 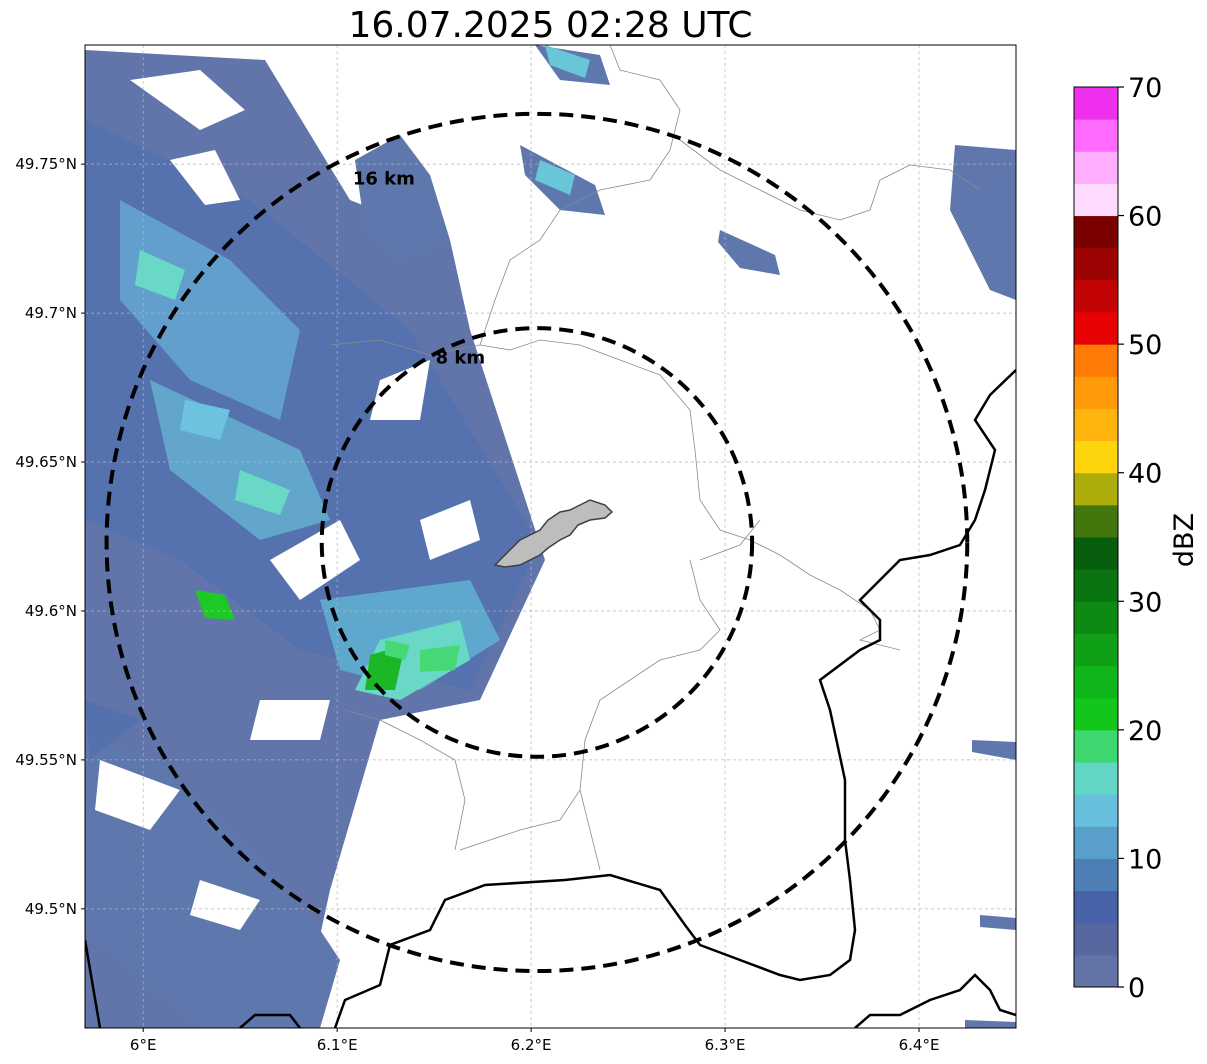 What do you see at coordinates (384, 178) in the screenshot?
I see `range-ring-label: 16 km` at bounding box center [384, 178].